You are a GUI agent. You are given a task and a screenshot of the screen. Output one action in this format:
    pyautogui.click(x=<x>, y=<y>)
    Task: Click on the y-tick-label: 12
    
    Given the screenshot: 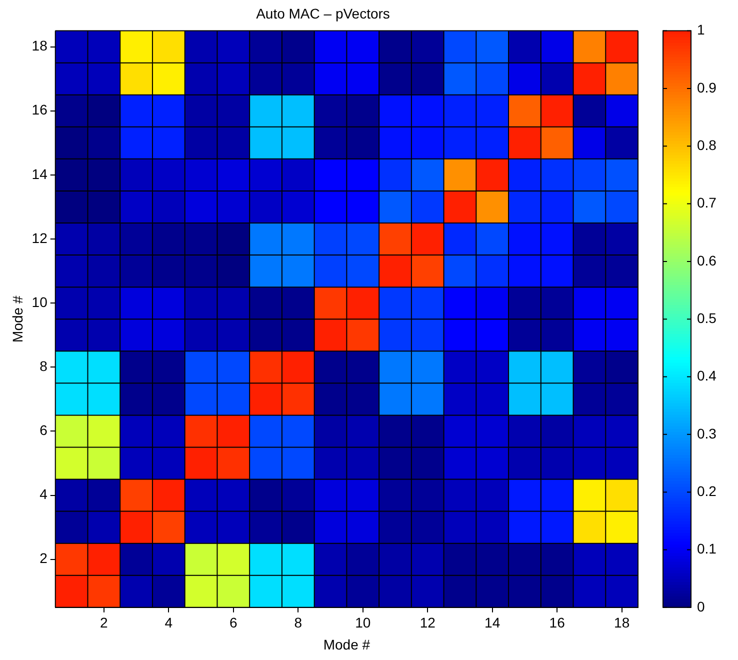 What is the action you would take?
    pyautogui.click(x=40, y=238)
    